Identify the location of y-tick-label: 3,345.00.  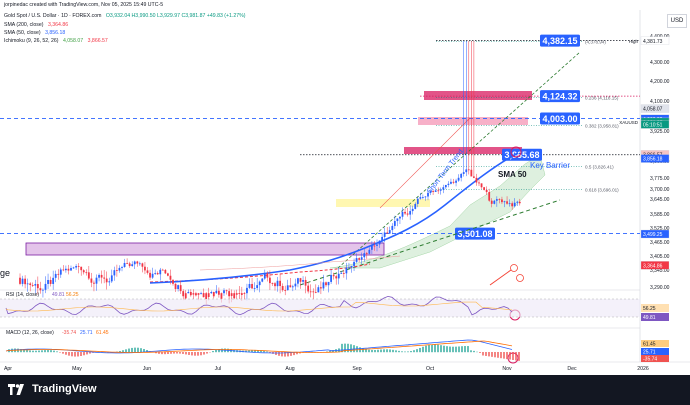
(660, 271).